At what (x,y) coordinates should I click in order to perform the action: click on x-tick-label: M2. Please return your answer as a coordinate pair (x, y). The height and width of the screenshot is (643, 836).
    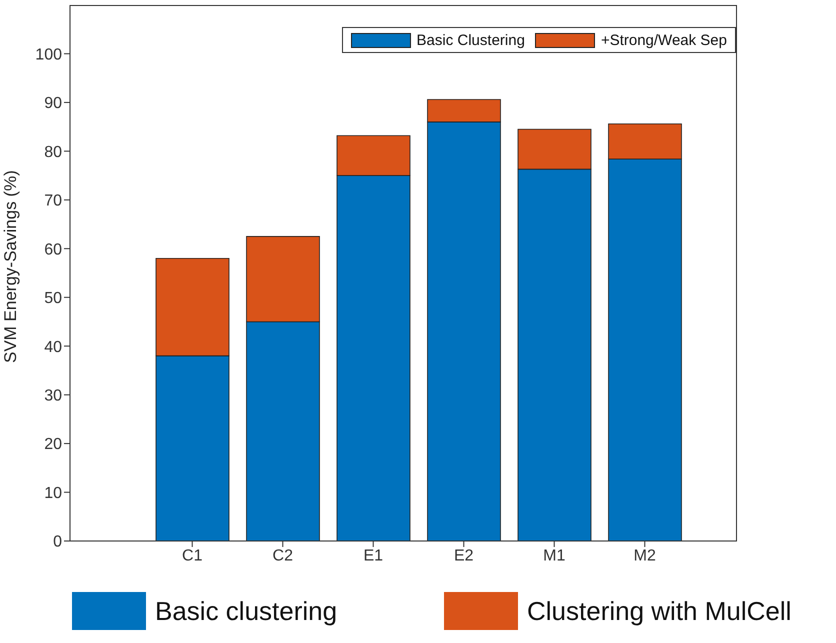
    Looking at the image, I should click on (645, 555).